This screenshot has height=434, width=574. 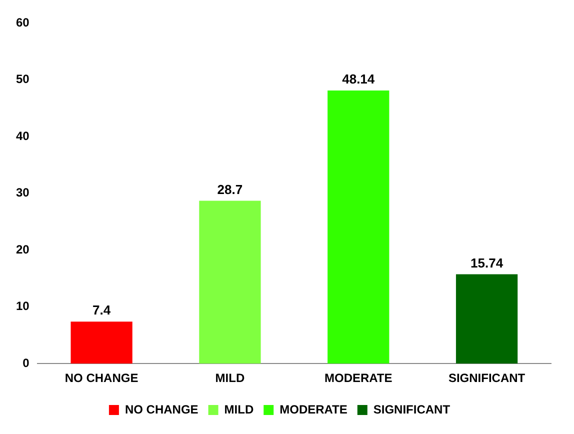 I want to click on data-label: 48.14, so click(x=359, y=79).